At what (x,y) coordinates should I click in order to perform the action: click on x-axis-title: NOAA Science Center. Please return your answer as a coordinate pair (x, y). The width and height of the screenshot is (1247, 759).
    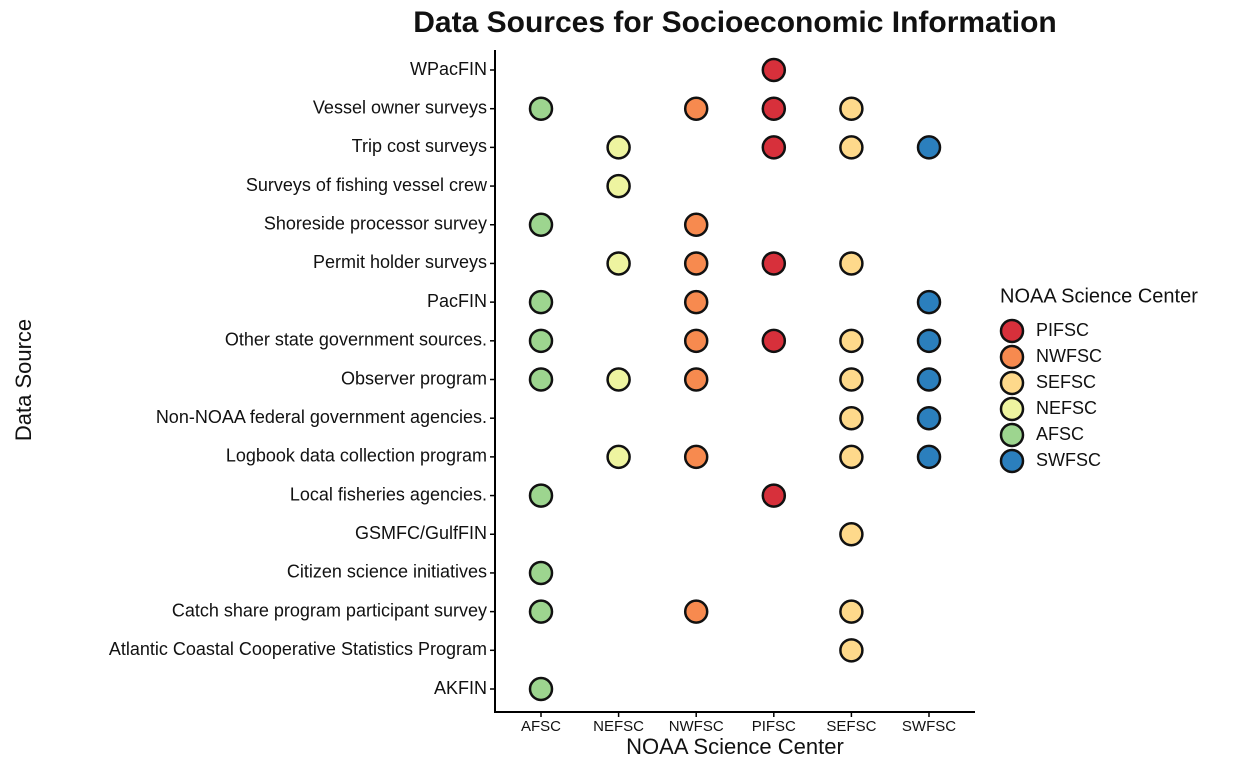
    Looking at the image, I should click on (735, 746).